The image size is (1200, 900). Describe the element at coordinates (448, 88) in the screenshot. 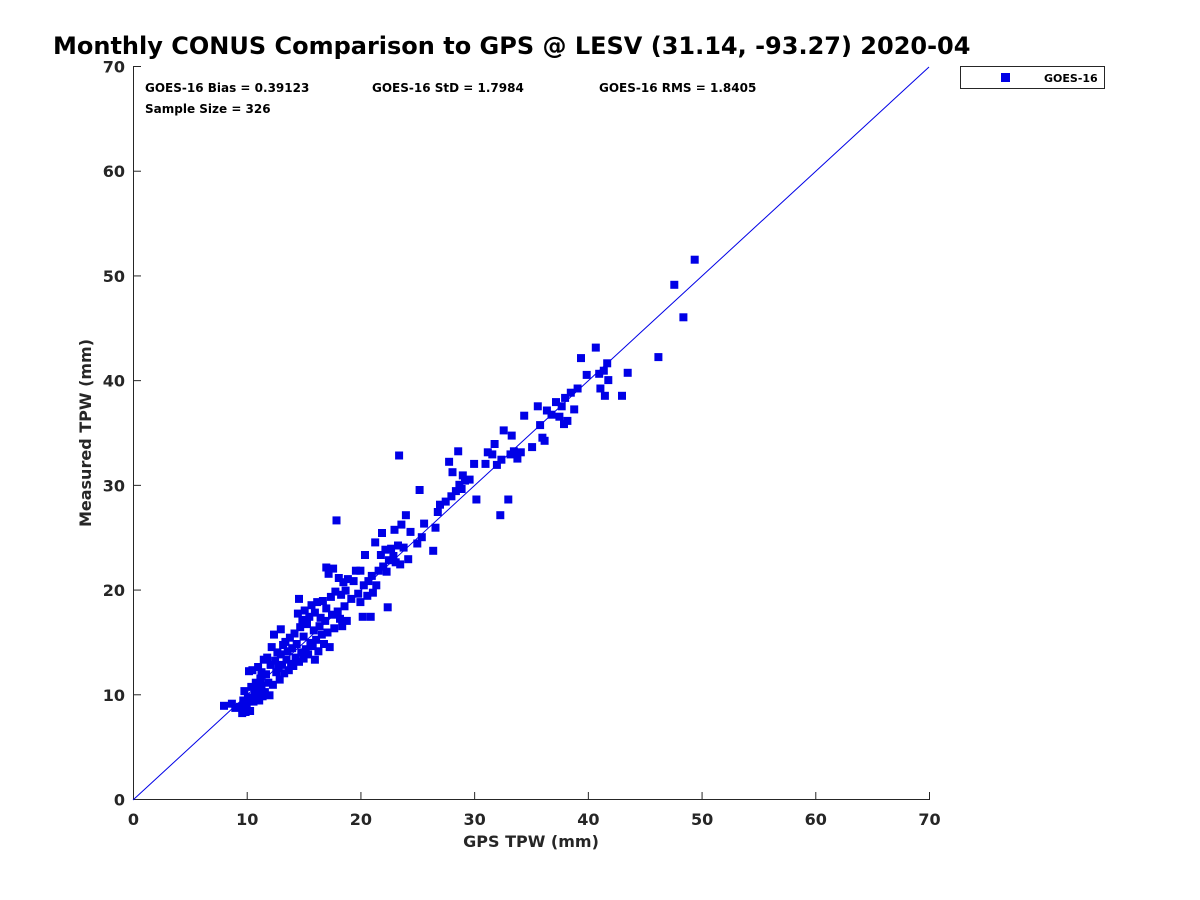

I see `stat-std: GOES-16 StD = 1.7984` at that location.